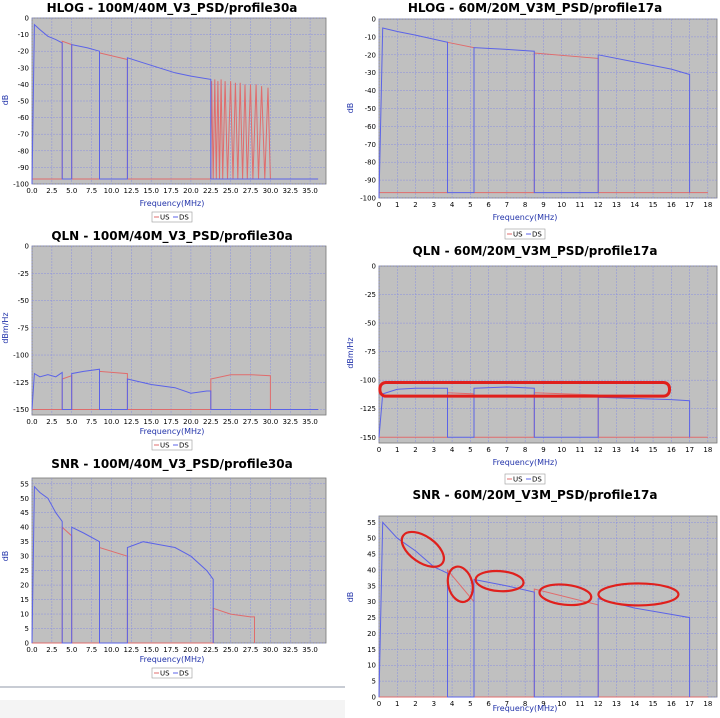 The height and width of the screenshot is (718, 720). What do you see at coordinates (24, 586) in the screenshot?
I see `y-tick-label: 20` at bounding box center [24, 586].